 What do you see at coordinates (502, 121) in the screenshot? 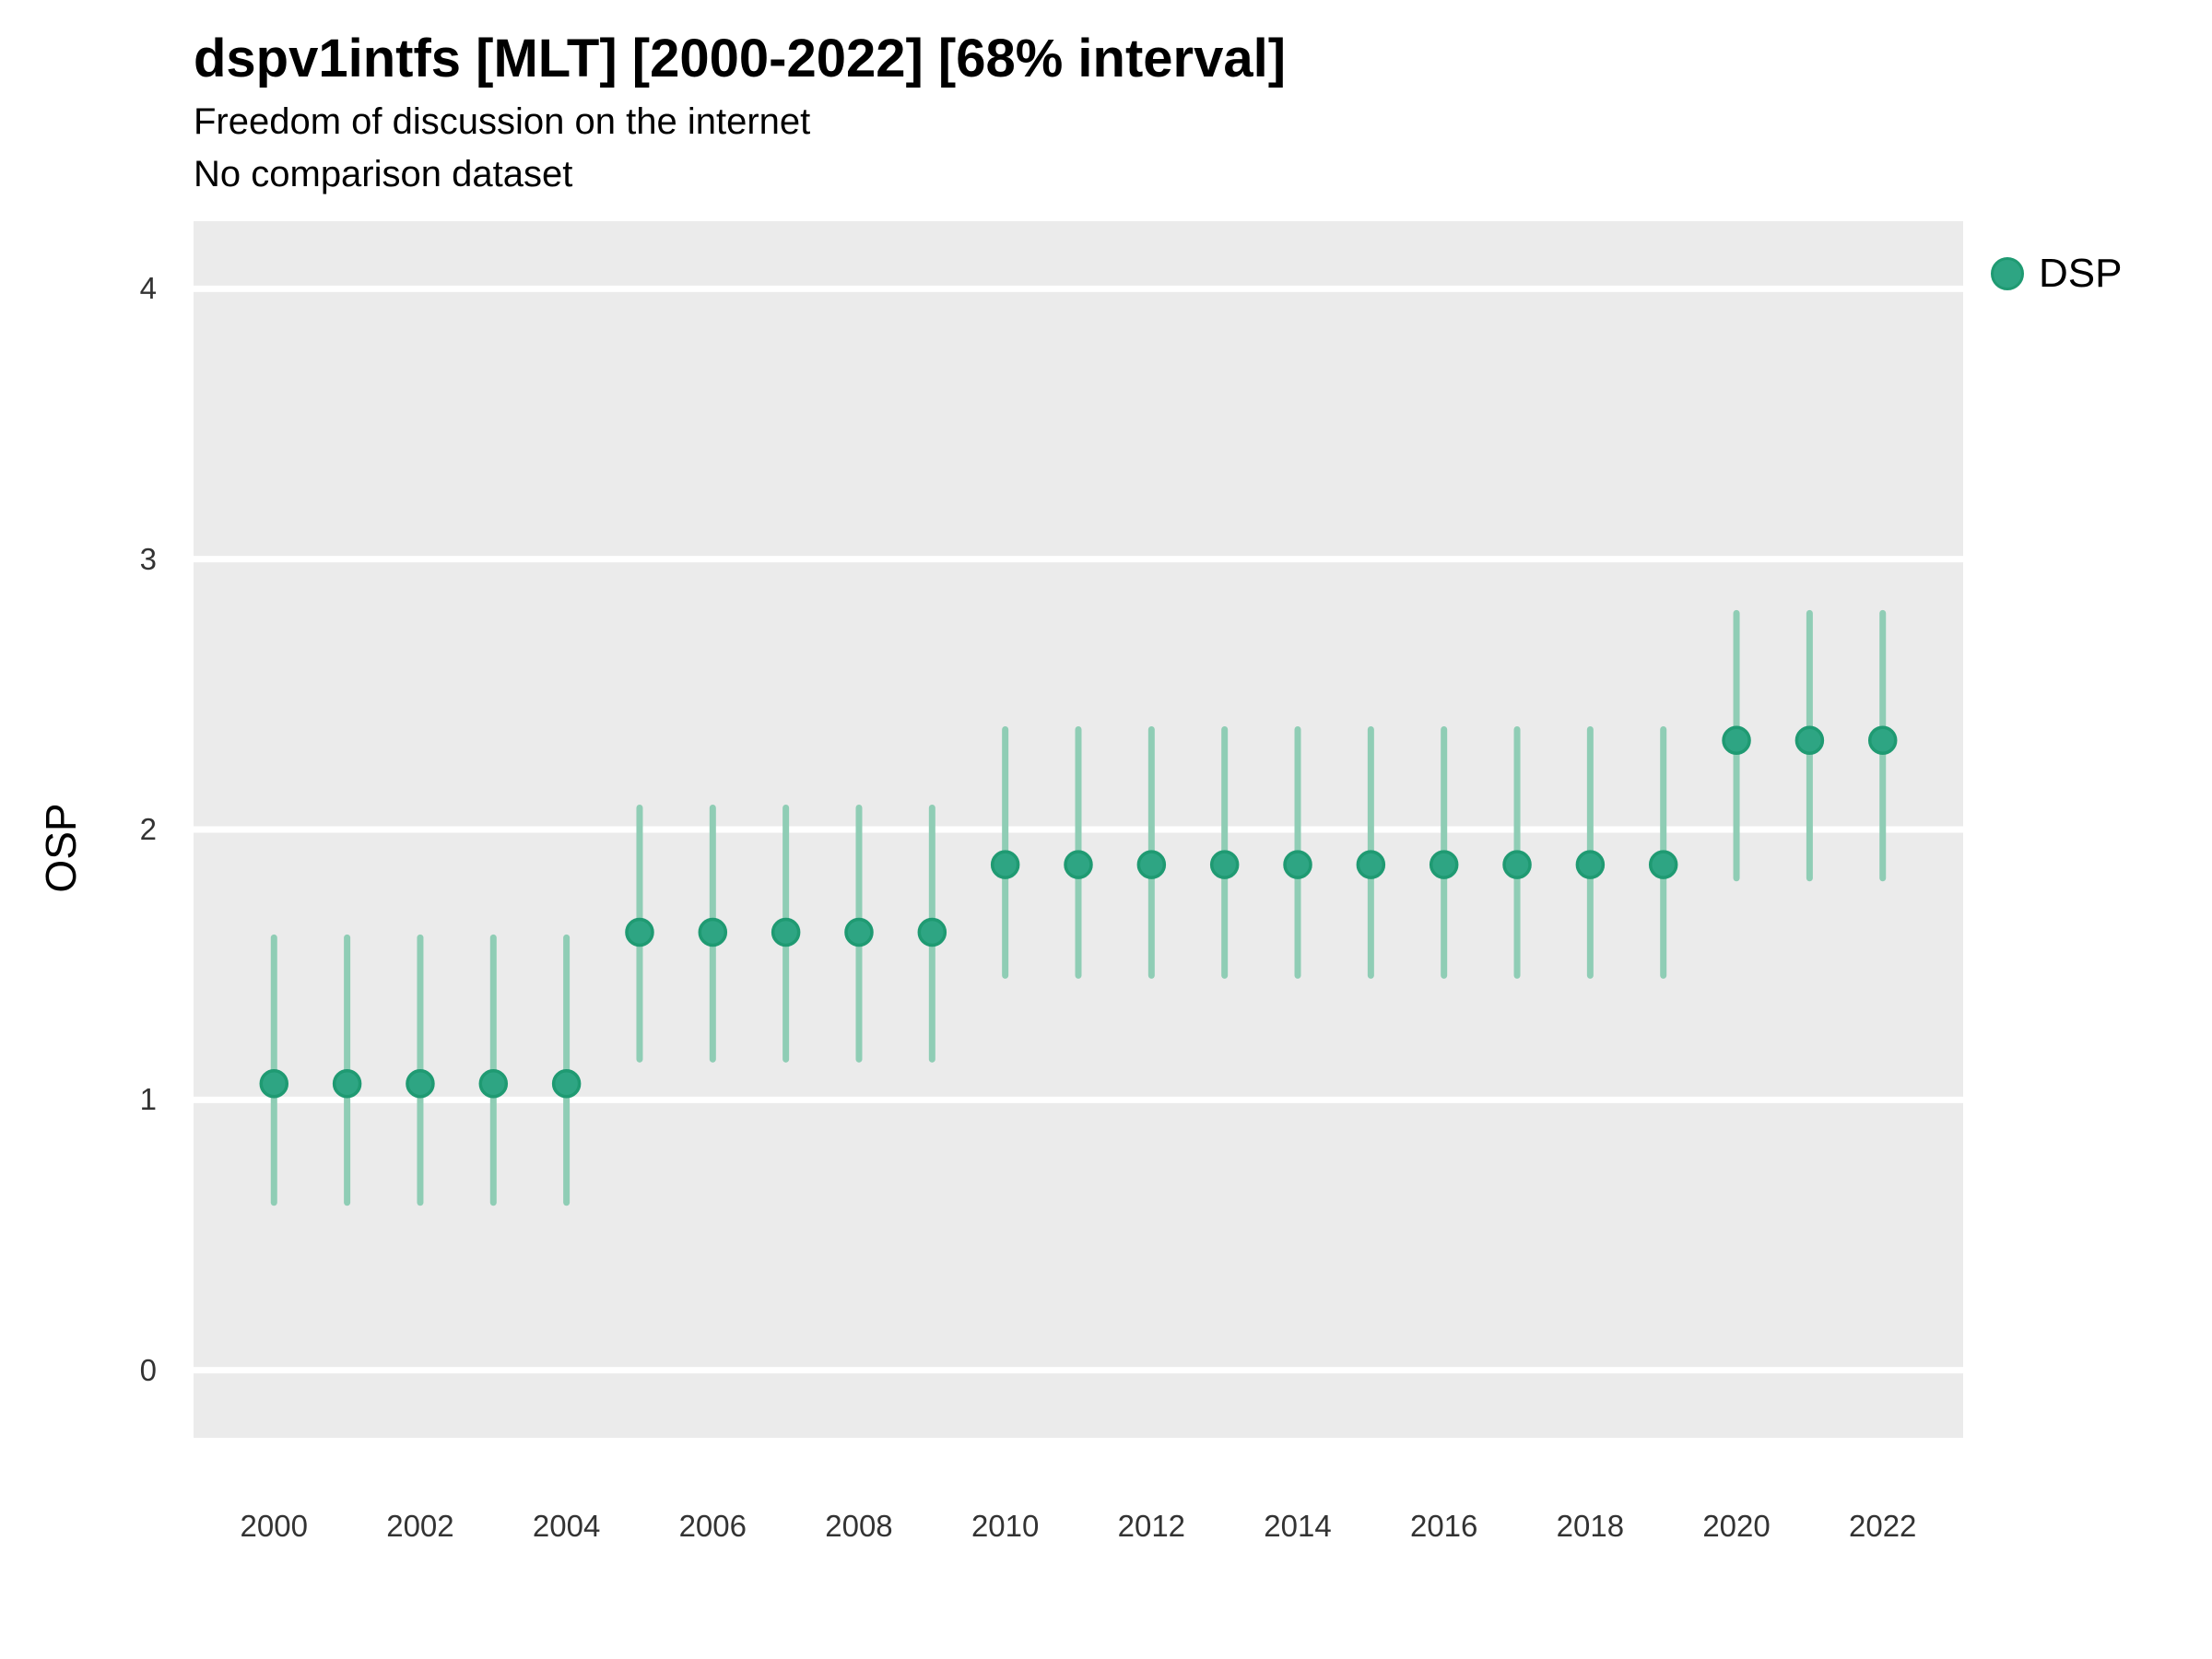
I see `chart-subtitle: Freedom of discussion on the internet` at bounding box center [502, 121].